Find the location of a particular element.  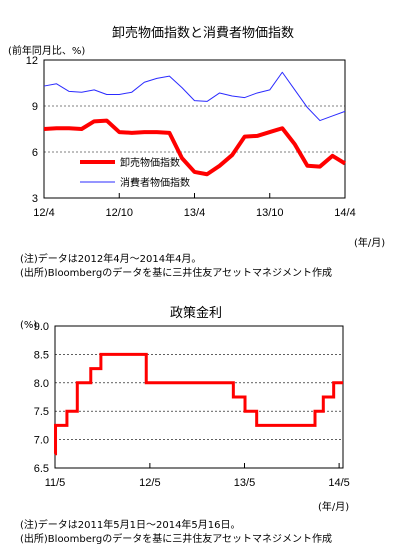

chart2-source: (出所)Bloombergのデータを基に三井住友アセットマネジメント作成 is located at coordinates (176, 539).